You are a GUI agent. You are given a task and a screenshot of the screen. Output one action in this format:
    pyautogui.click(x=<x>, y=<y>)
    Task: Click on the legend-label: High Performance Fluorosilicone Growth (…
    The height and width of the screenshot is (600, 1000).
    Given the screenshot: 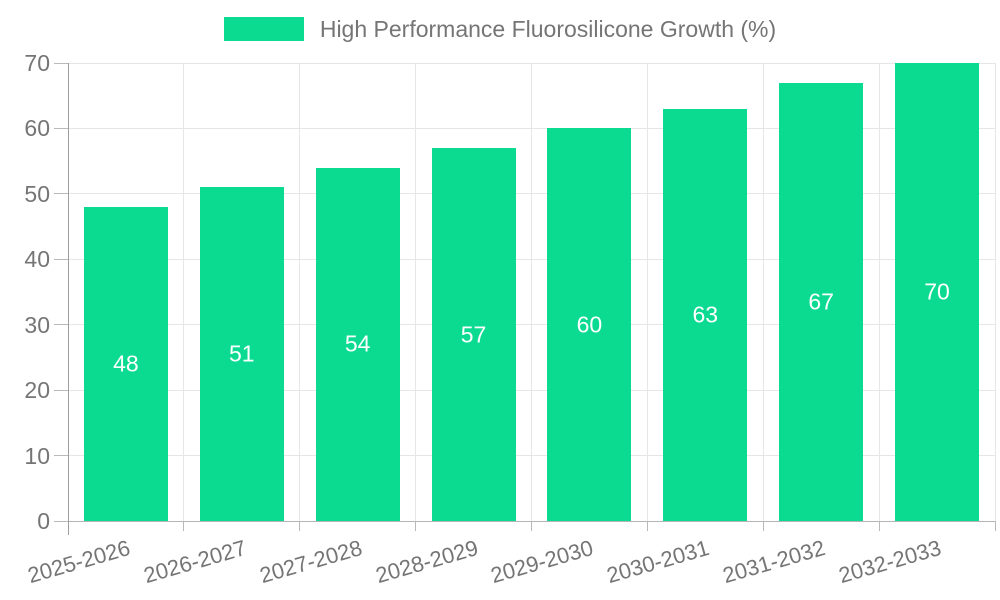 What is the action you would take?
    pyautogui.click(x=548, y=28)
    